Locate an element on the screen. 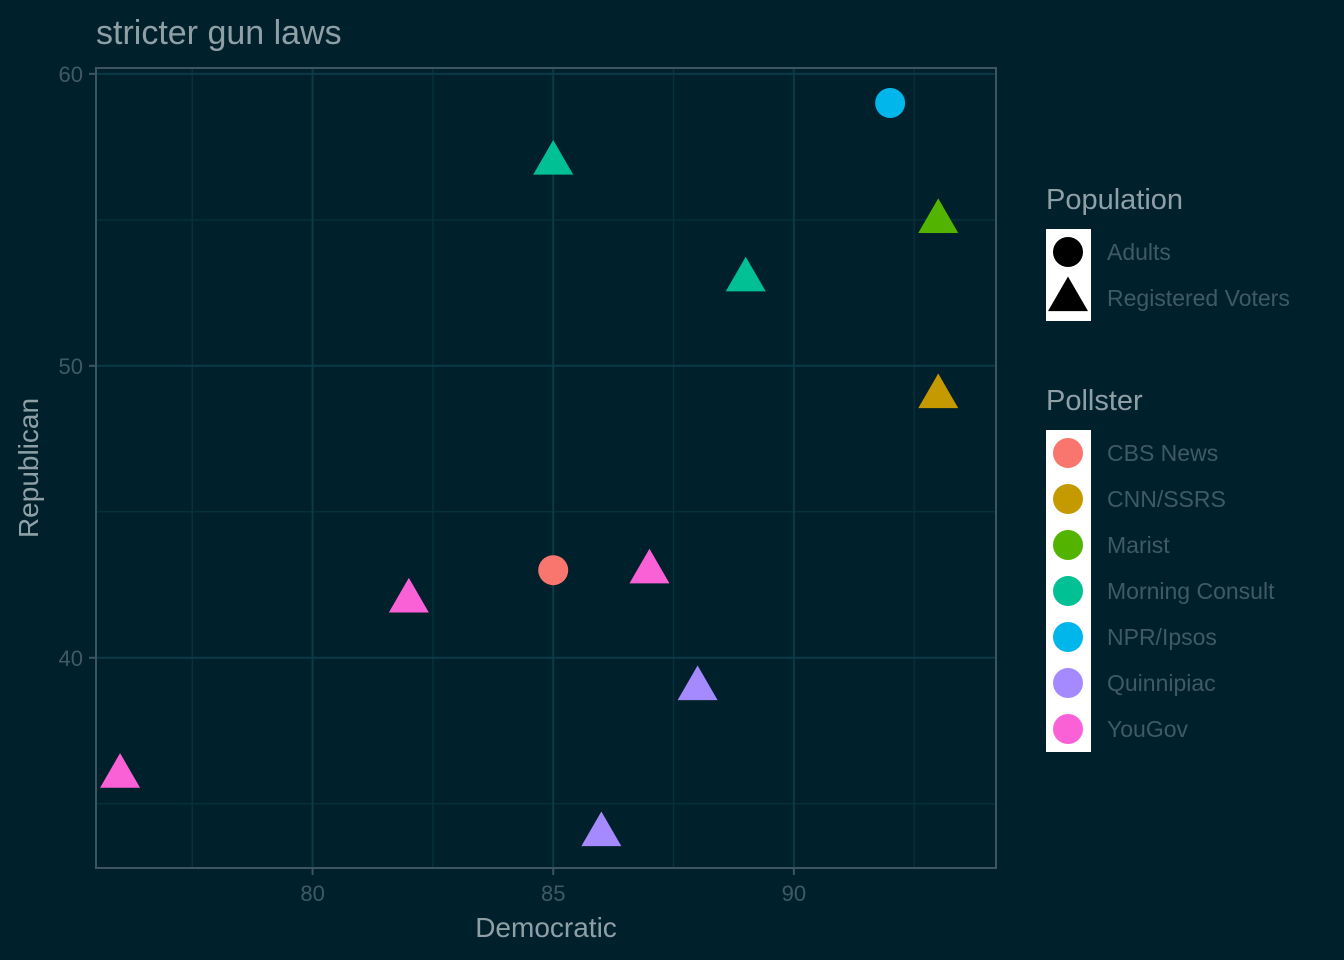 The width and height of the screenshot is (1344, 960). legend-label: Registered Voters is located at coordinates (1198, 298).